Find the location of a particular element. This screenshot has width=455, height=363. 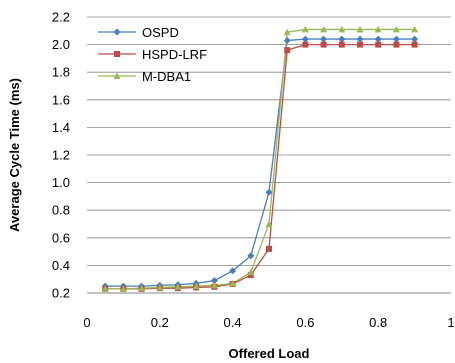

y-tick-label: 1.6 is located at coordinates (61, 99).